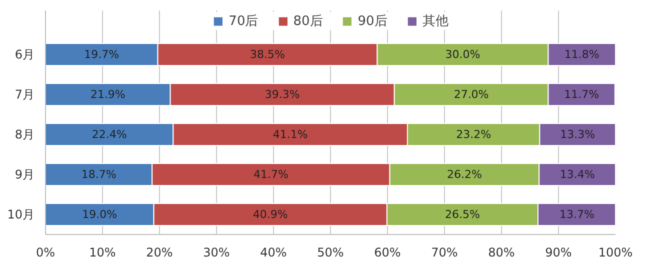 The height and width of the screenshot is (270, 650). What do you see at coordinates (558, 253) in the screenshot?
I see `x-tick-label: 90%` at bounding box center [558, 253].